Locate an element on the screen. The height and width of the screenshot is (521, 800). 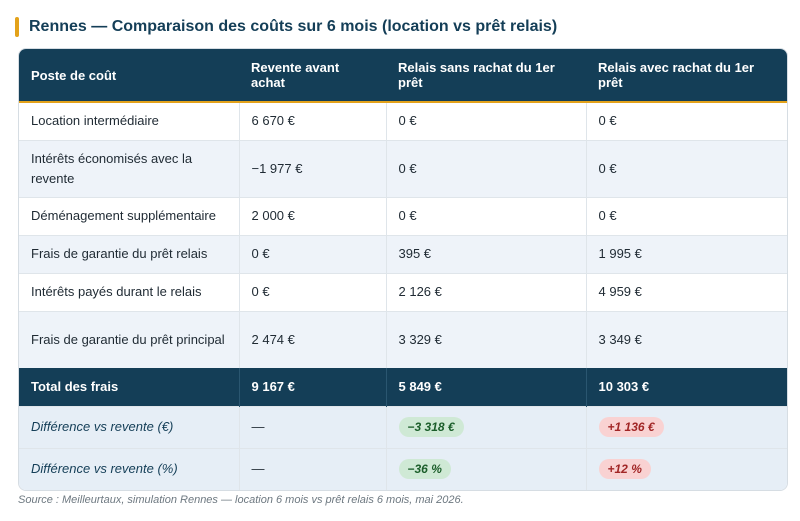
total-row: Total des frais 9 167 € 5 849 € 10 303 € is located at coordinates (403, 387).